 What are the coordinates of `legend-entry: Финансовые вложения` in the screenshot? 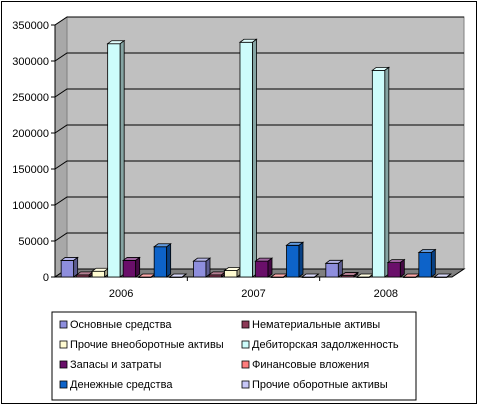 It's located at (305, 365).